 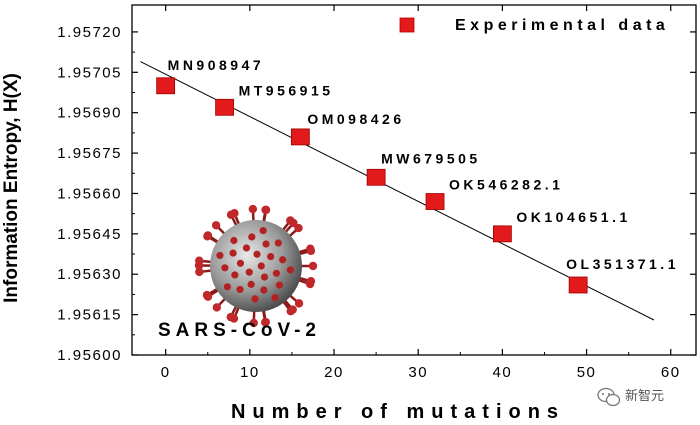 What do you see at coordinates (334, 372) in the screenshot?
I see `x-tick-label: 20` at bounding box center [334, 372].